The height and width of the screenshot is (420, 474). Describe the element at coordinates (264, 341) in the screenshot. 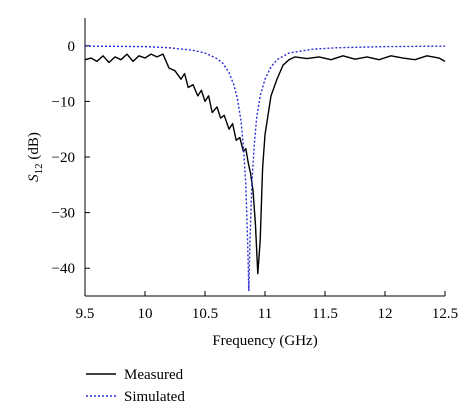

I see `x-axis-title: Frequency (GHz)` at that location.